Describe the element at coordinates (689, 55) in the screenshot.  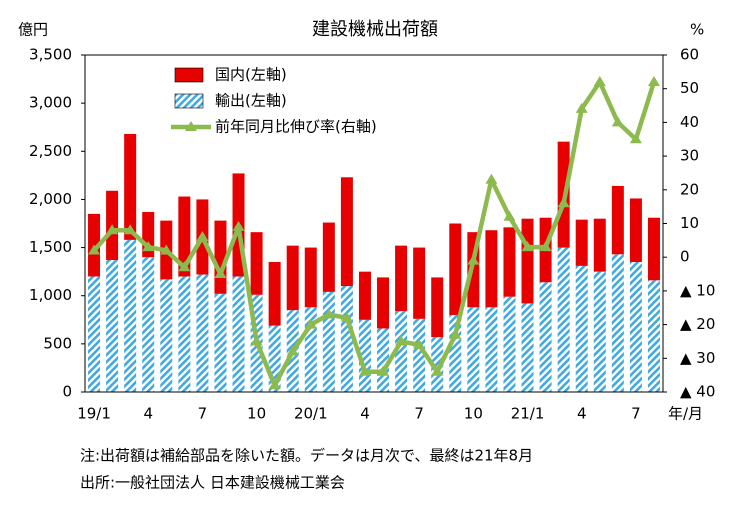
I see `y2-tick-label: 60` at that location.